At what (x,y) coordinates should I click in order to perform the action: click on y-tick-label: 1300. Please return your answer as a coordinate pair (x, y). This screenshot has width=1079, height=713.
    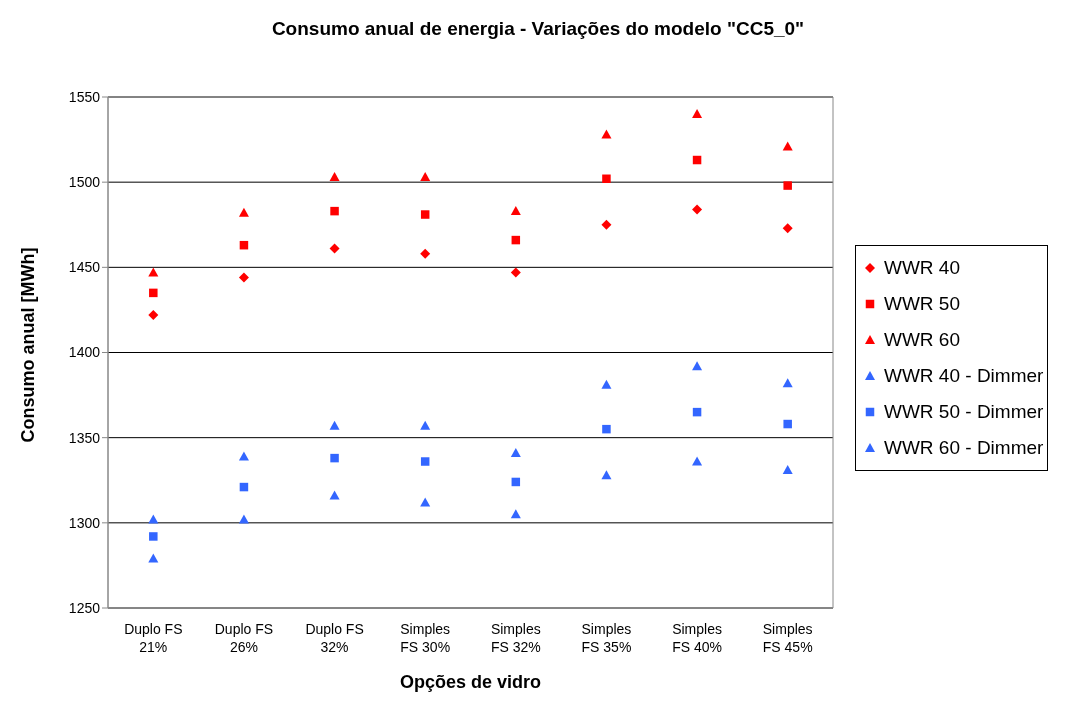
    Looking at the image, I should click on (84, 522).